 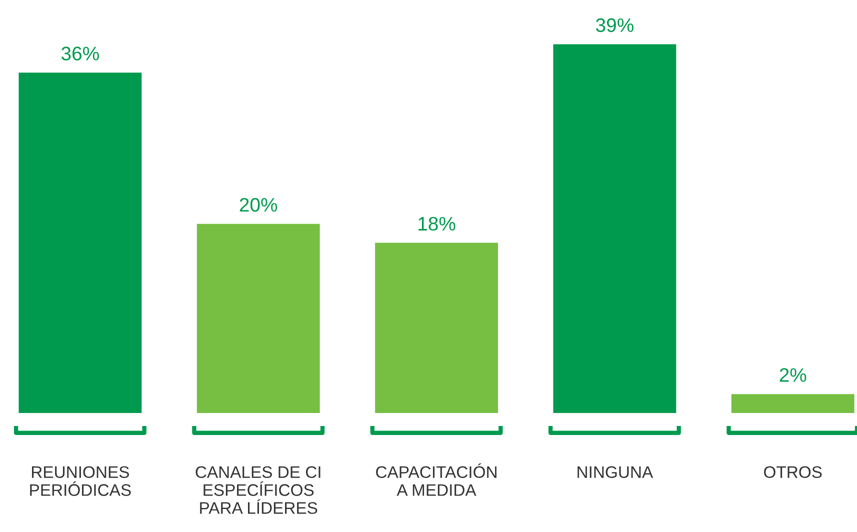 I want to click on data-label: 36%, so click(x=80, y=53).